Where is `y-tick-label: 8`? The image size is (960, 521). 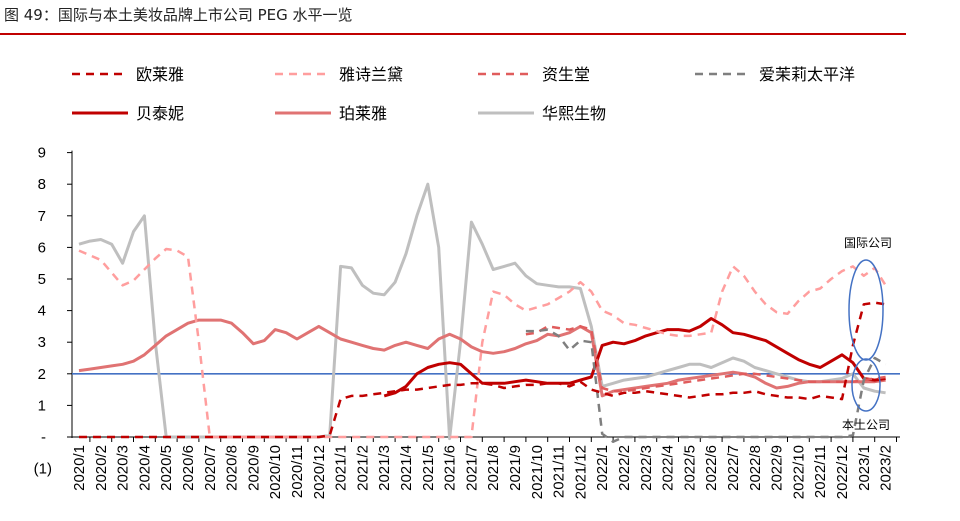
y-tick-label: 8 is located at coordinates (42, 184).